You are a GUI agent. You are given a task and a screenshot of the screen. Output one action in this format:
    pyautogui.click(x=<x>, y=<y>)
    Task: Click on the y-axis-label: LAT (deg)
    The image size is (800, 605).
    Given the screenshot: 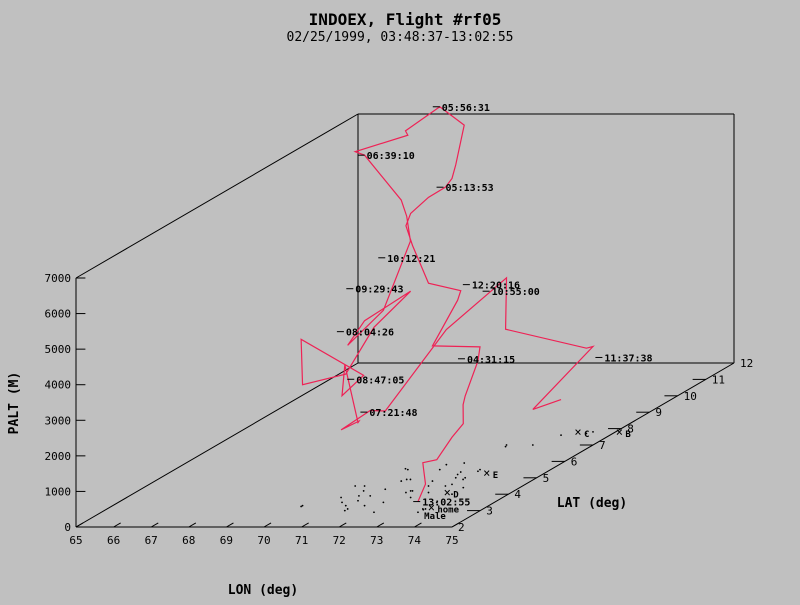 What is the action you would take?
    pyautogui.click(x=592, y=503)
    